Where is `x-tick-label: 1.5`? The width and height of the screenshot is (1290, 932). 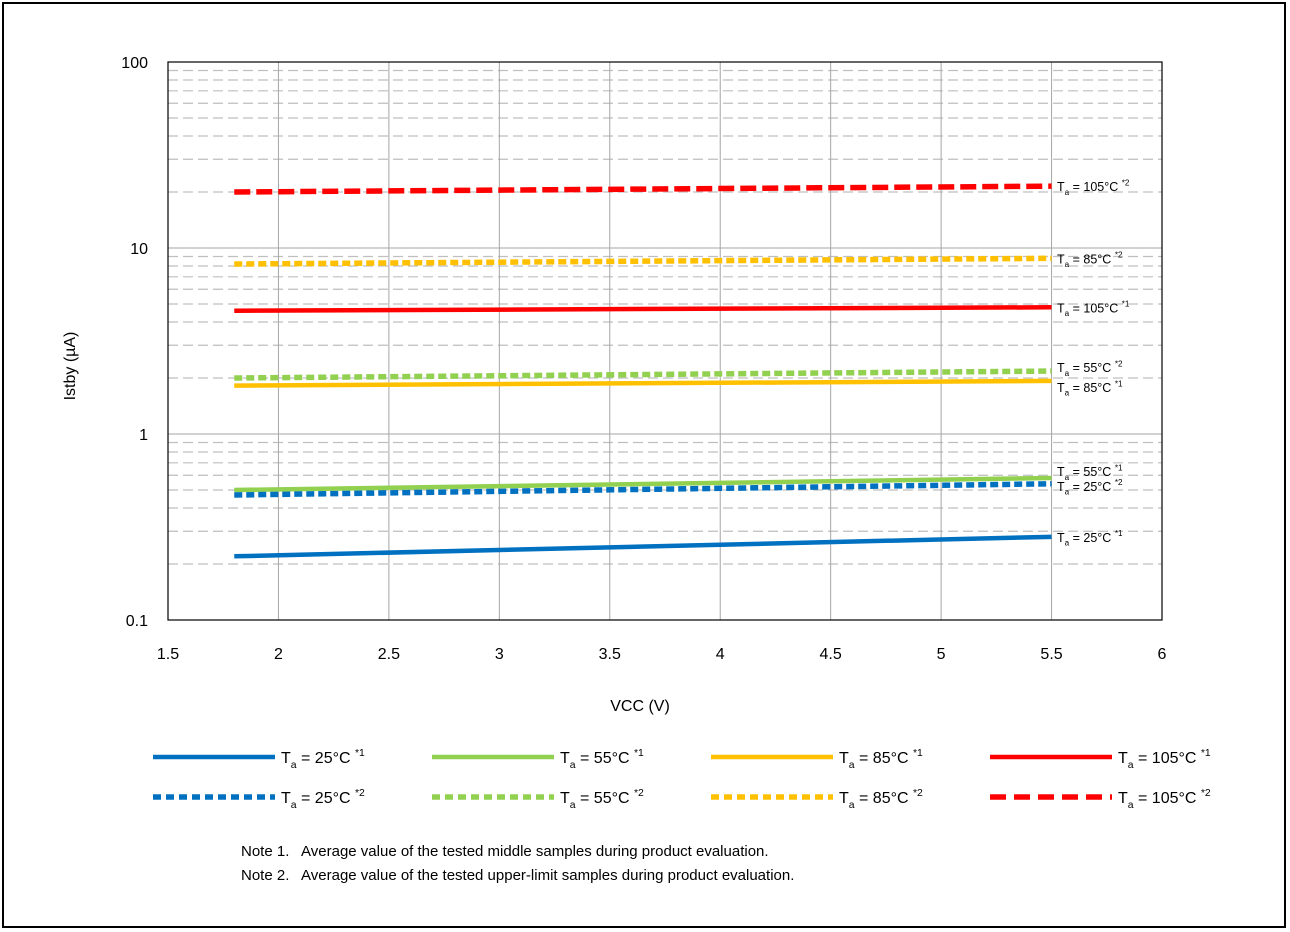
x-tick-label: 1.5 is located at coordinates (168, 654).